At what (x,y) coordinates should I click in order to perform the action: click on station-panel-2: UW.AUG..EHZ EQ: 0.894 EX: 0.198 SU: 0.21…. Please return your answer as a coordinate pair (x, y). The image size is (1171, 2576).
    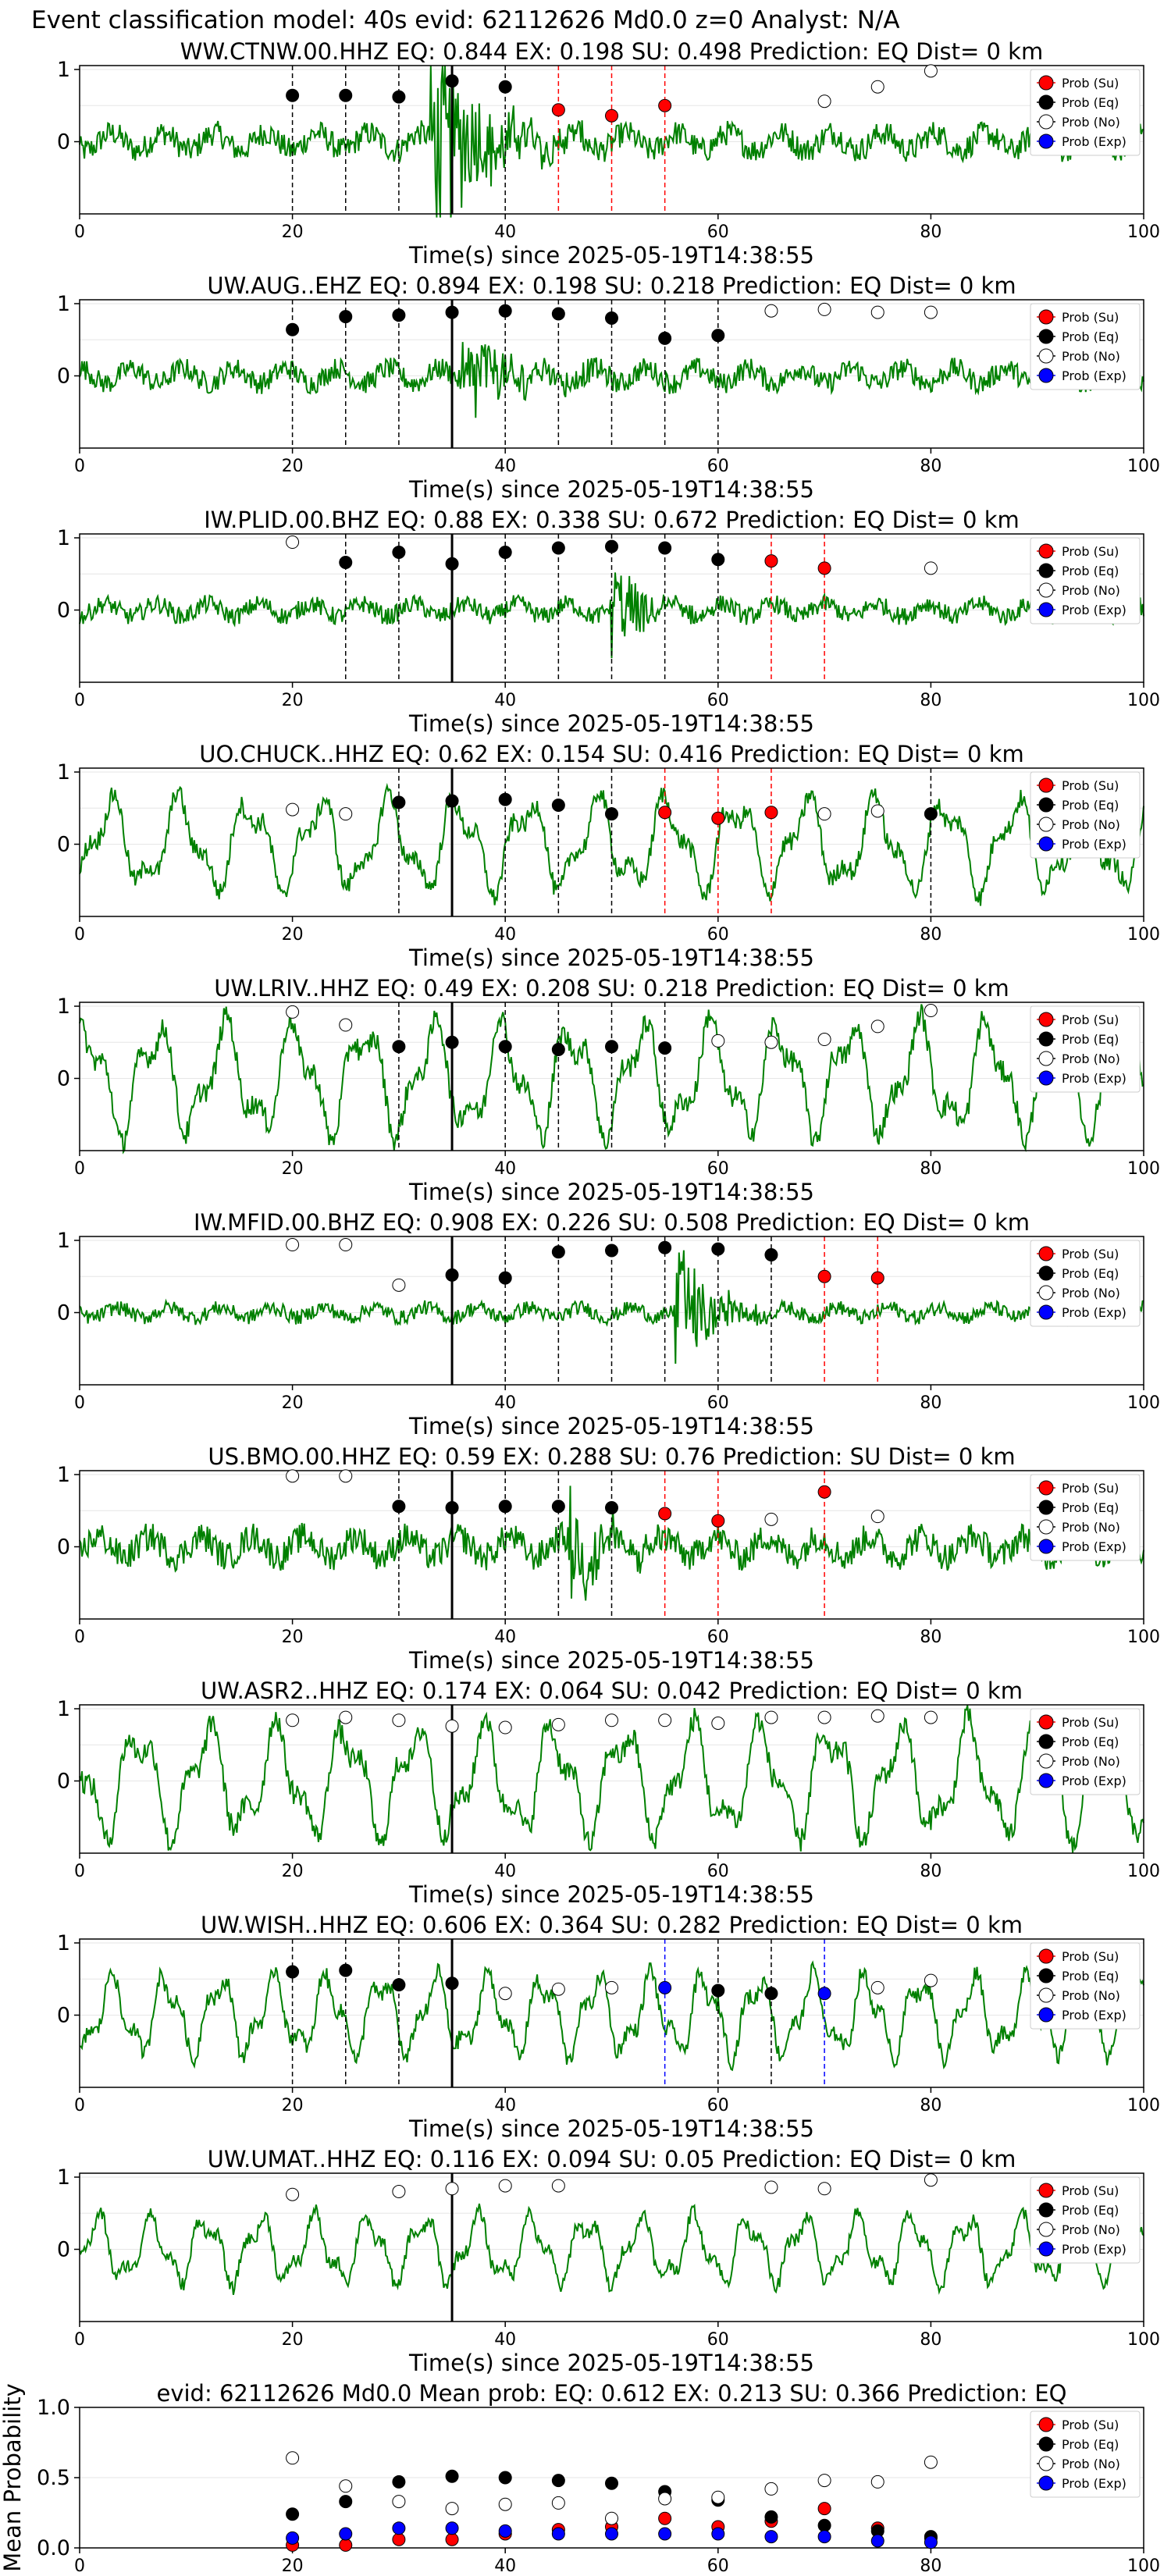
    Looking at the image, I should click on (608, 387).